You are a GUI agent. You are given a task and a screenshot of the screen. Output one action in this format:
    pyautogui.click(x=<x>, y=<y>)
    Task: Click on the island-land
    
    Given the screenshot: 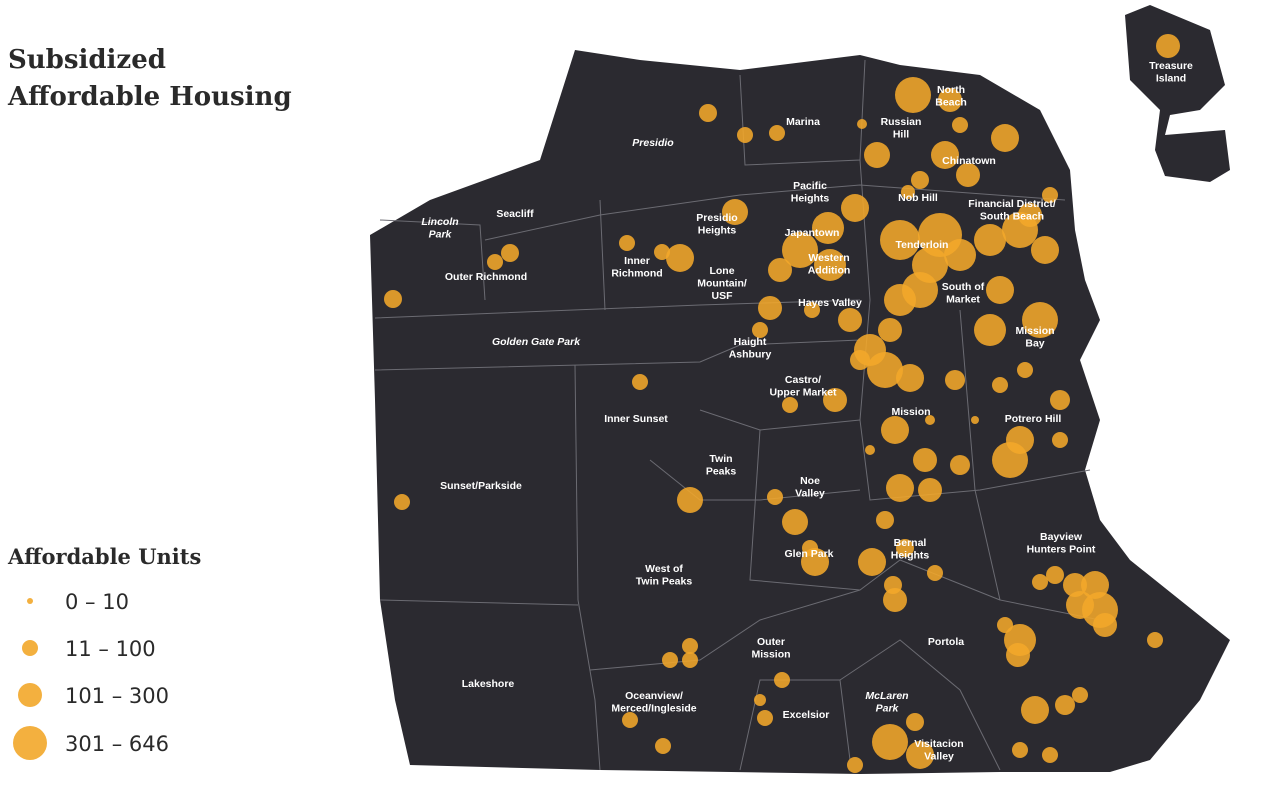 What is the action you would take?
    pyautogui.click(x=1177, y=93)
    